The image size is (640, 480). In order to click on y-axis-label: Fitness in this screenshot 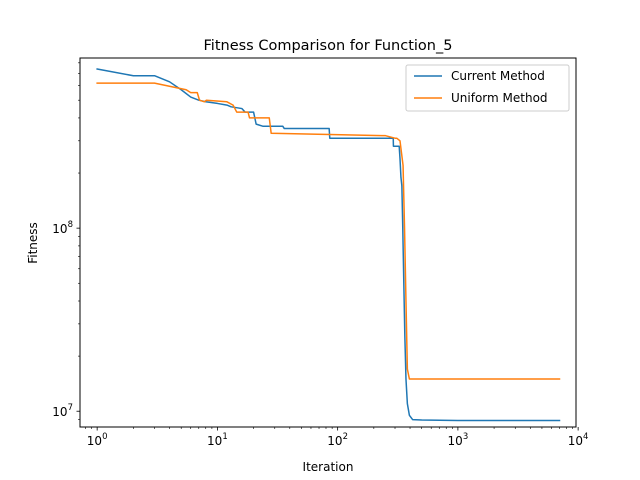, I will do `click(33, 243)`.